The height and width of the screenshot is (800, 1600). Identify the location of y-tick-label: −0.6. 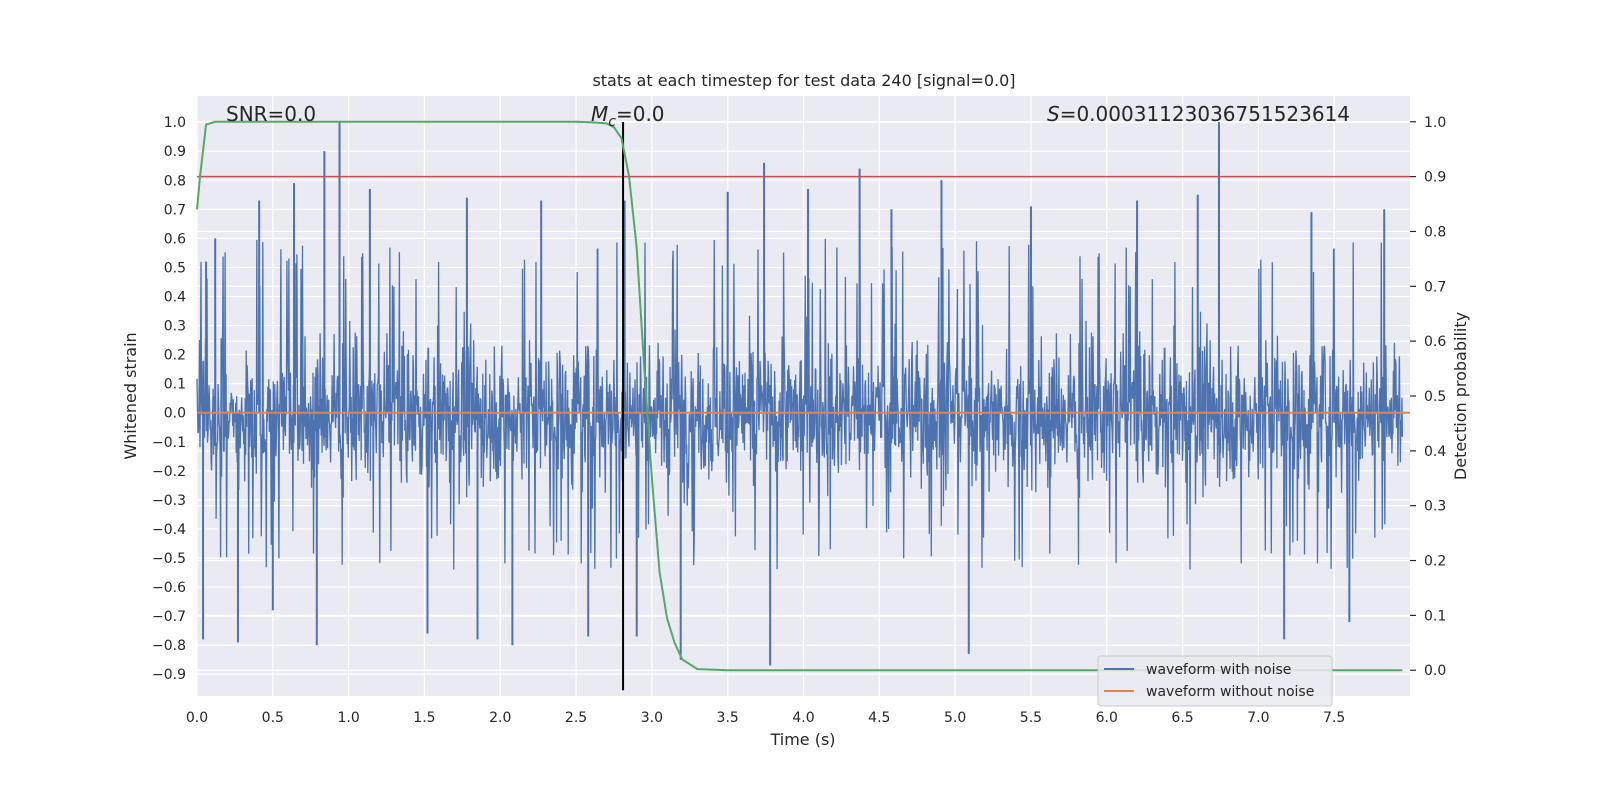
(169, 588).